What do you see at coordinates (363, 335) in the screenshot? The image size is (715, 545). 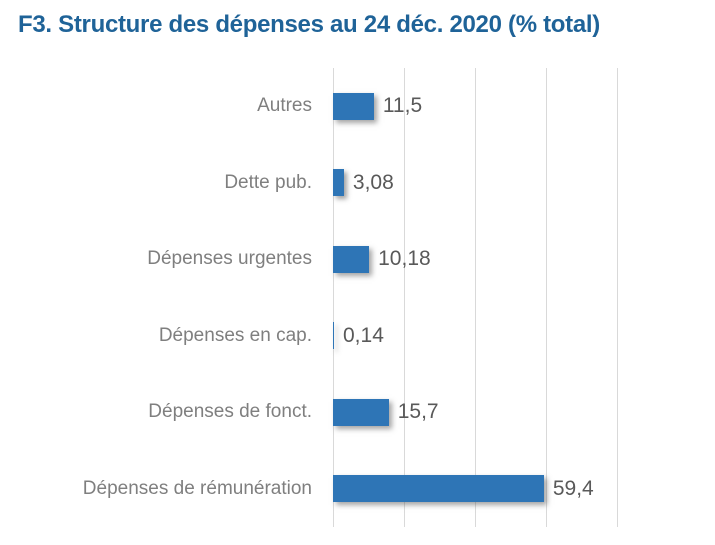 I see `value-label: 0,14` at bounding box center [363, 335].